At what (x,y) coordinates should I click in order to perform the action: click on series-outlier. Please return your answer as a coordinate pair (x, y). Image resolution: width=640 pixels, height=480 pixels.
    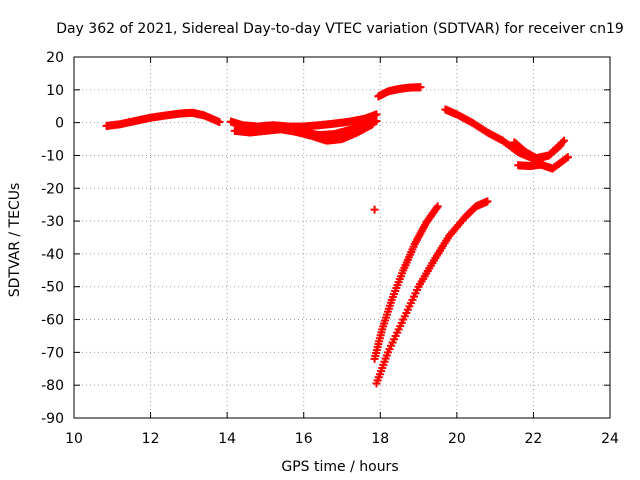
    Looking at the image, I should click on (374, 209).